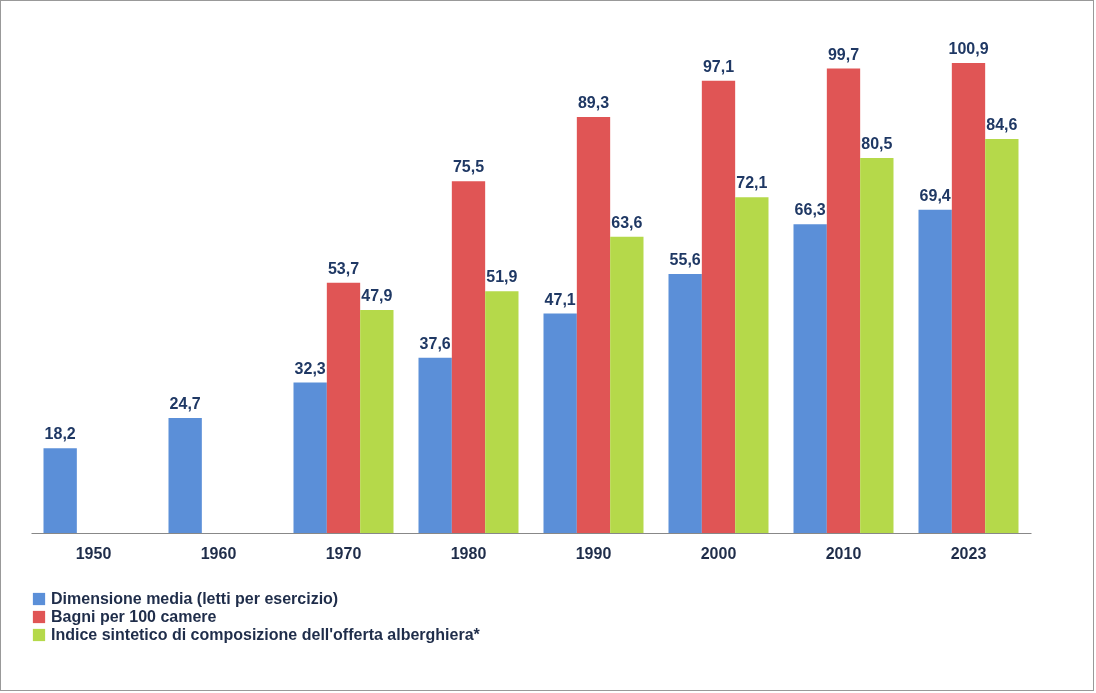 This screenshot has width=1096, height=693. Describe the element at coordinates (93, 553) in the screenshot. I see `x-tick-label: 1950` at that location.